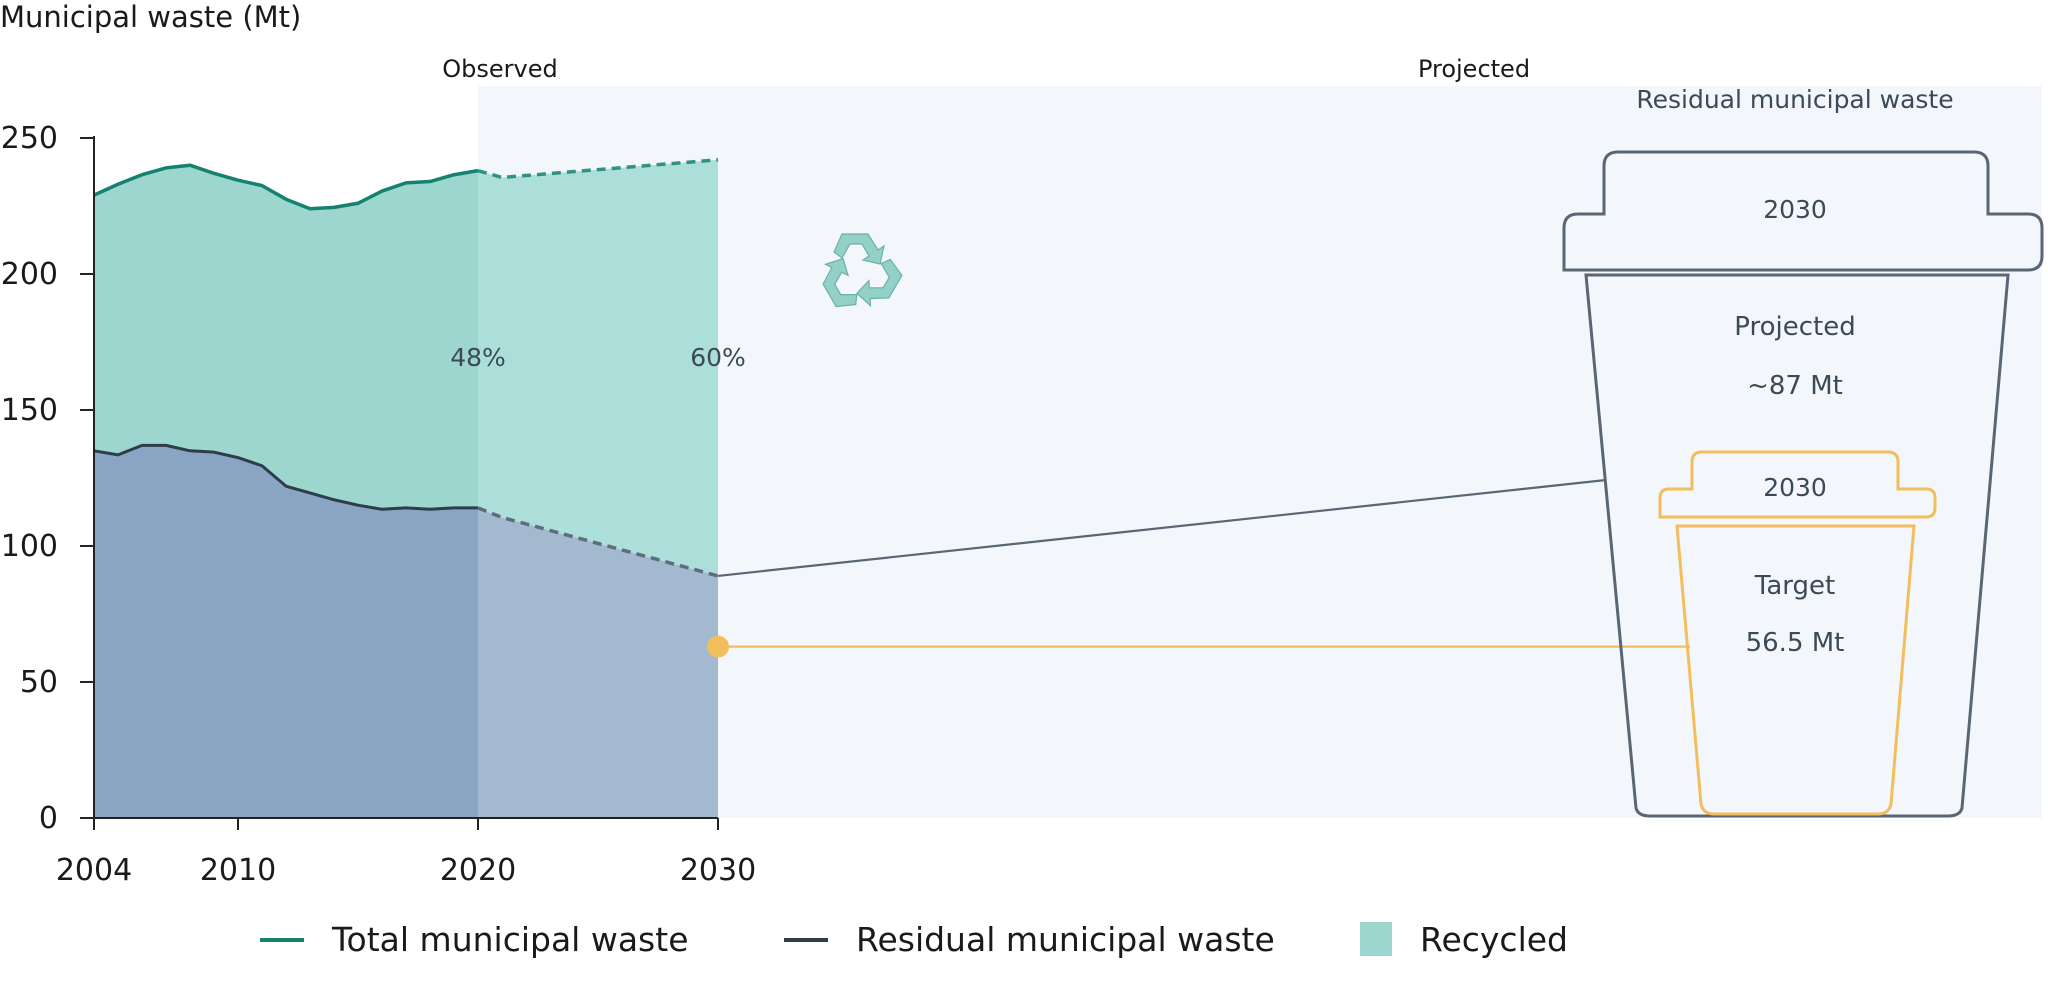 The height and width of the screenshot is (981, 2048). I want to click on target-bin-label: Target, so click(1794, 586).